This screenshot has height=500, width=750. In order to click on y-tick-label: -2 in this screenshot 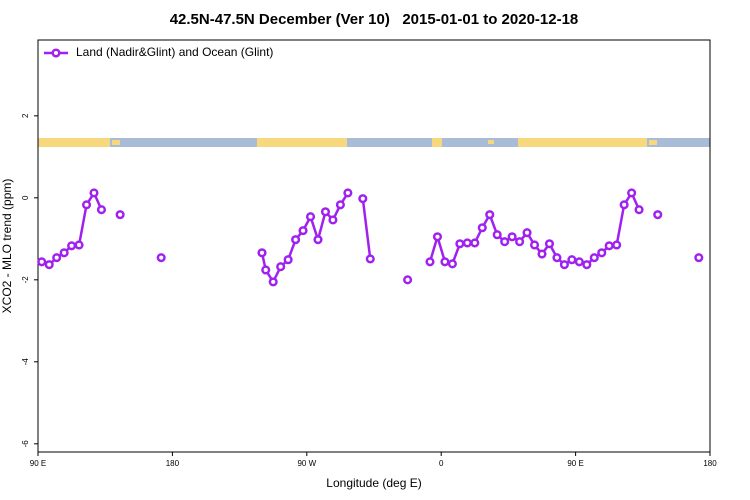, I will do `click(25, 280)`.